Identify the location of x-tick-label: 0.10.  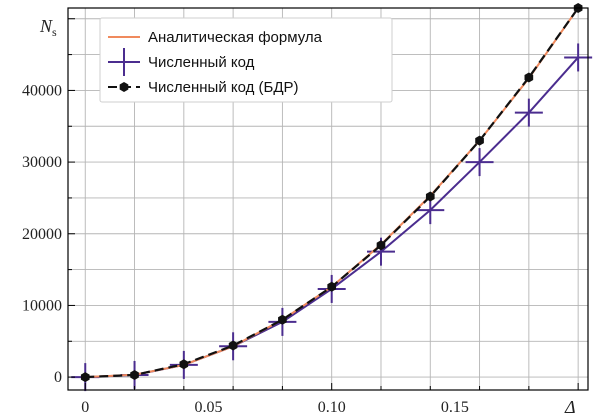
(332, 407).